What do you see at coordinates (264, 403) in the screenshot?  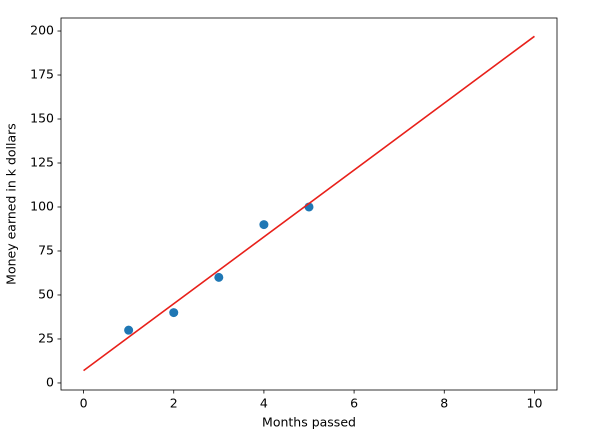 I see `x-tick-label: 4` at bounding box center [264, 403].